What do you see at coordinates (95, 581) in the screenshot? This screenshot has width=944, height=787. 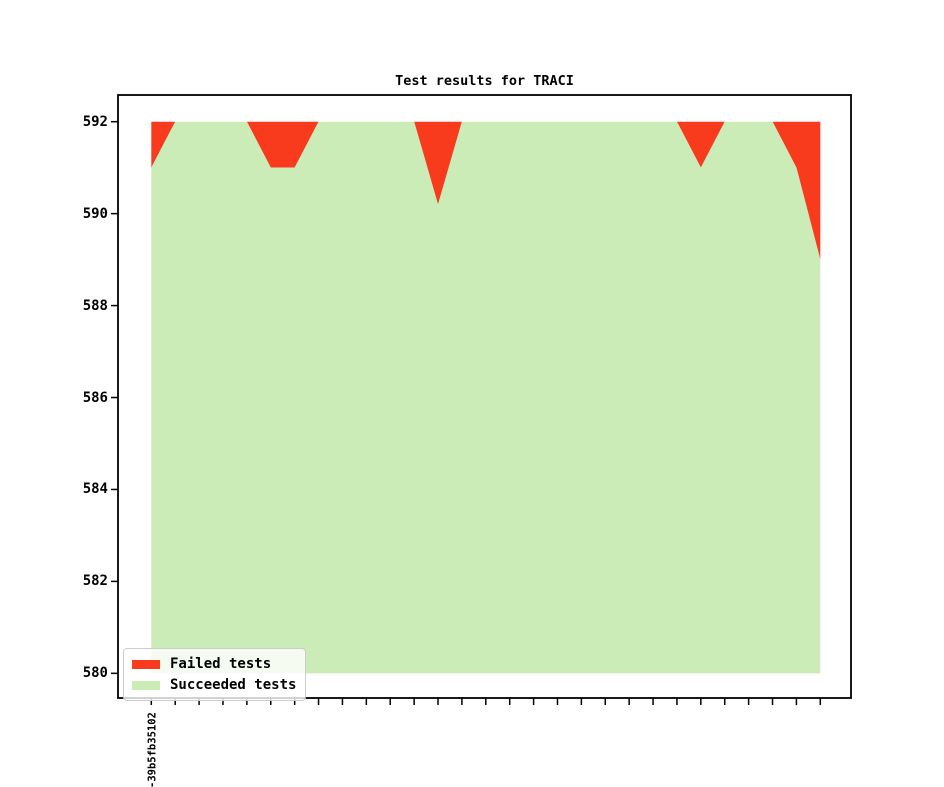 I see `y-tick-label: 582` at bounding box center [95, 581].